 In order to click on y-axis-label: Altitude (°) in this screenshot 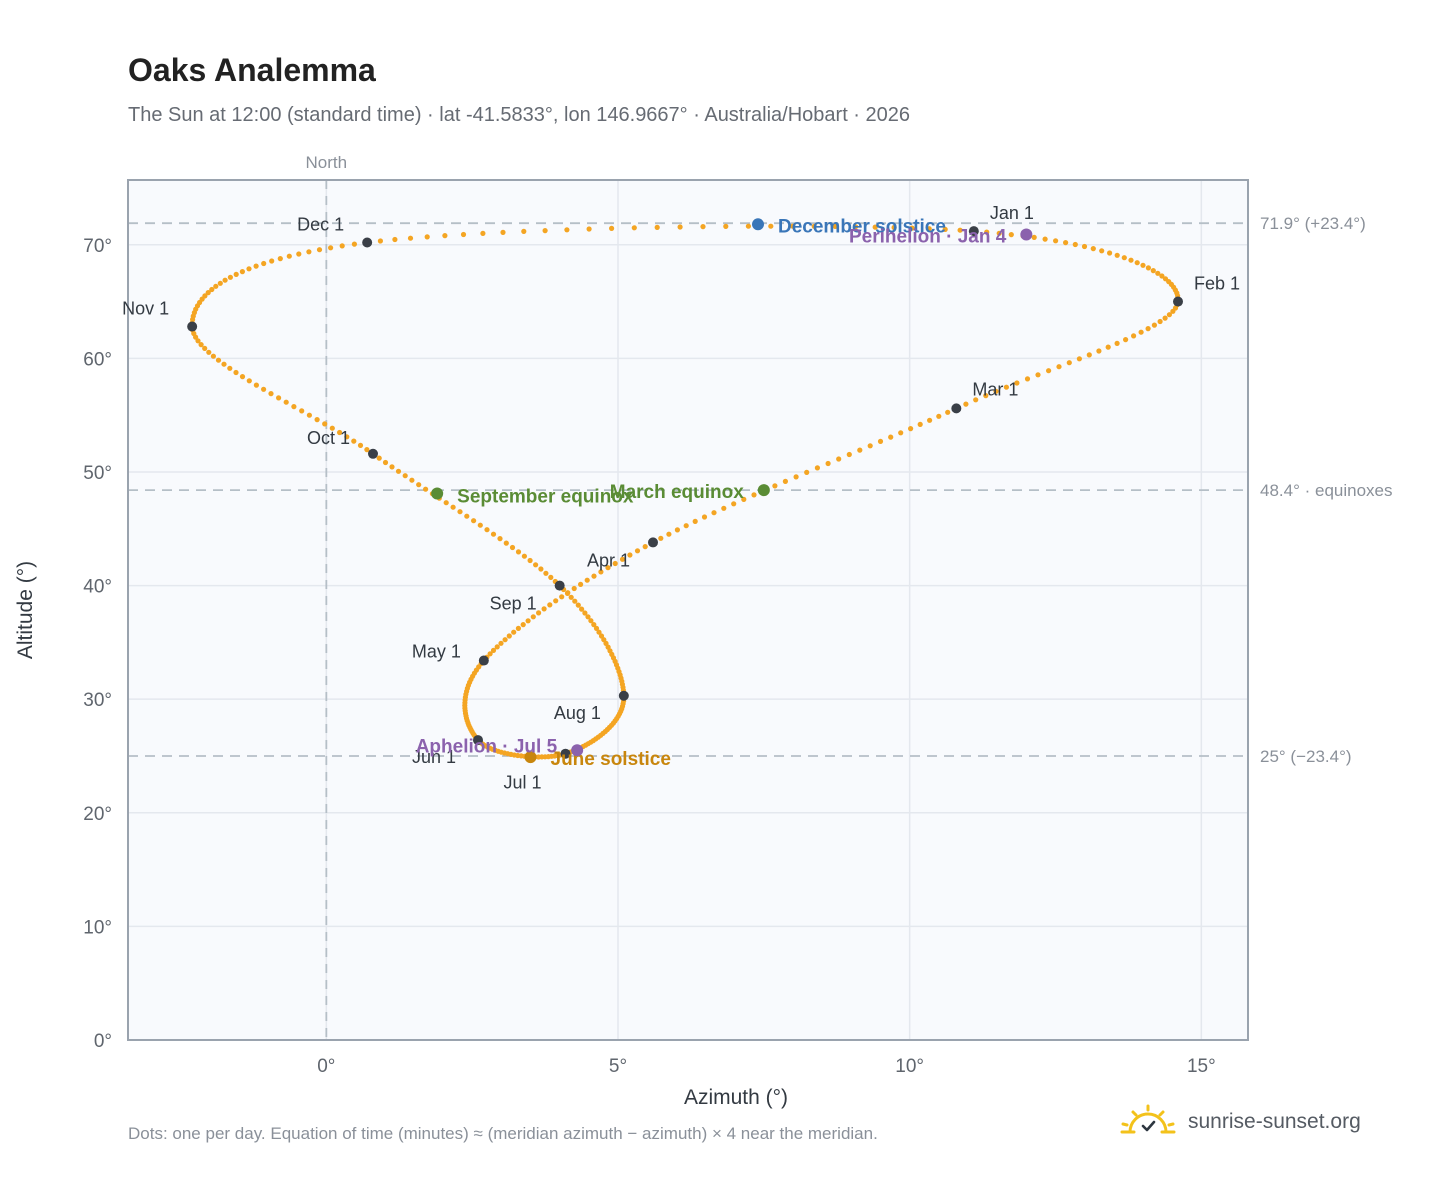, I will do `click(25, 610)`.